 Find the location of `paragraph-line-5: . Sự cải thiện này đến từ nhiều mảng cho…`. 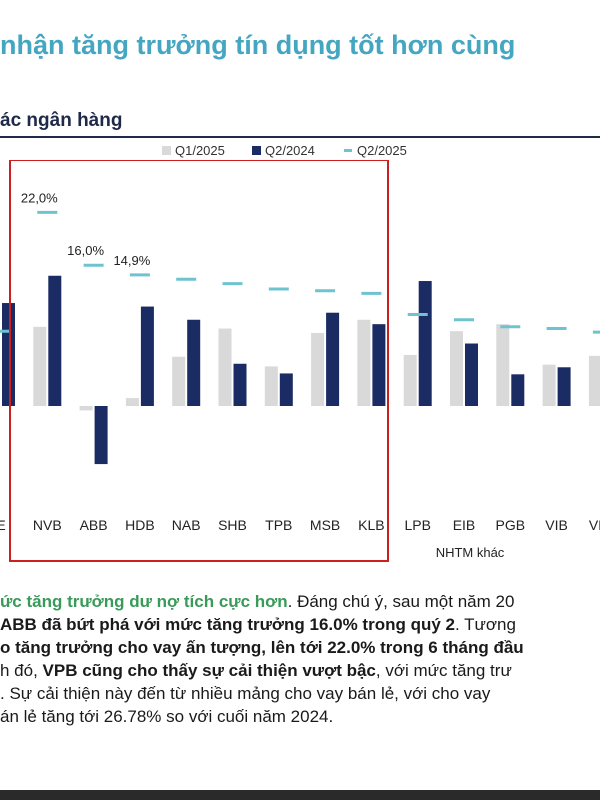

paragraph-line-5: . Sự cải thiện này đến từ nhiều mảng cho… is located at coordinates (245, 693).